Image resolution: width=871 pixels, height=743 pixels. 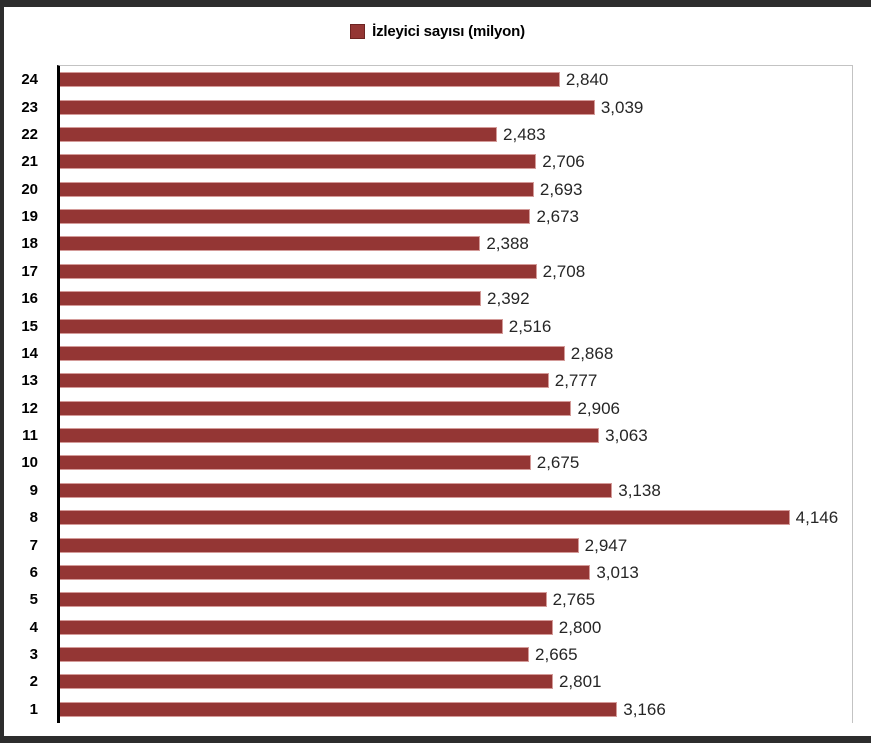 What do you see at coordinates (592, 353) in the screenshot?
I see `value-label: 2,868` at bounding box center [592, 353].